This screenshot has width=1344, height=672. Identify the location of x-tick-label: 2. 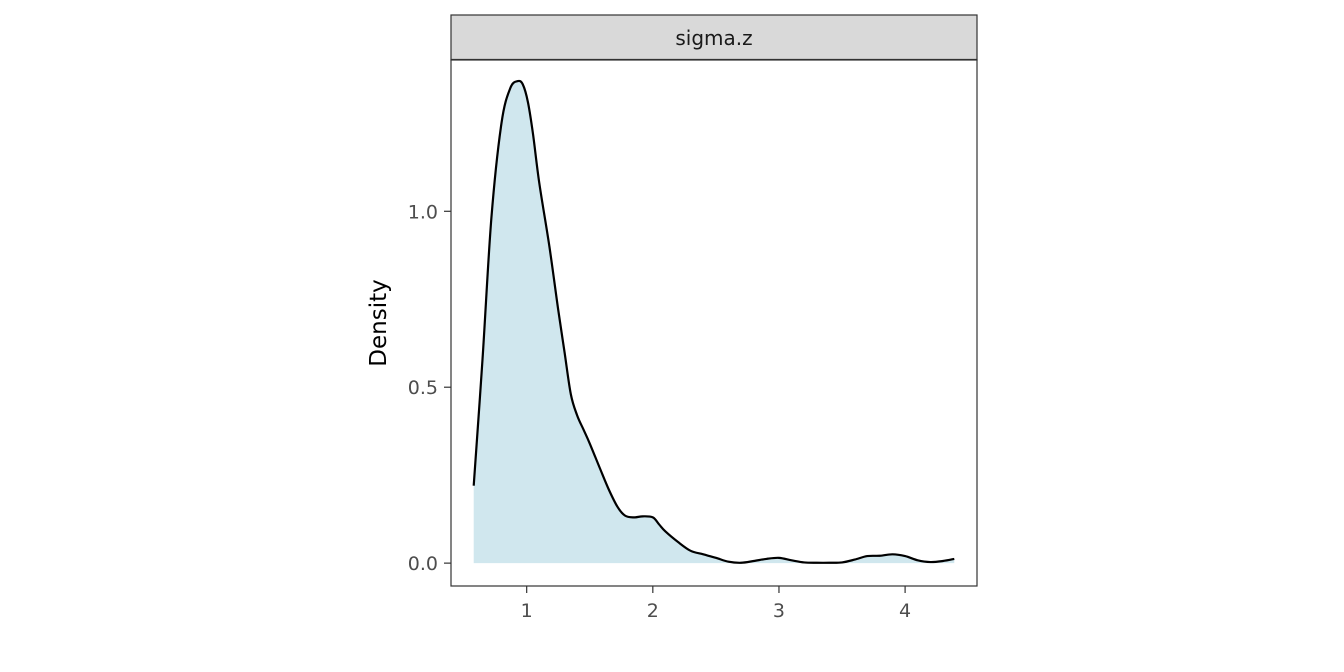
(653, 611).